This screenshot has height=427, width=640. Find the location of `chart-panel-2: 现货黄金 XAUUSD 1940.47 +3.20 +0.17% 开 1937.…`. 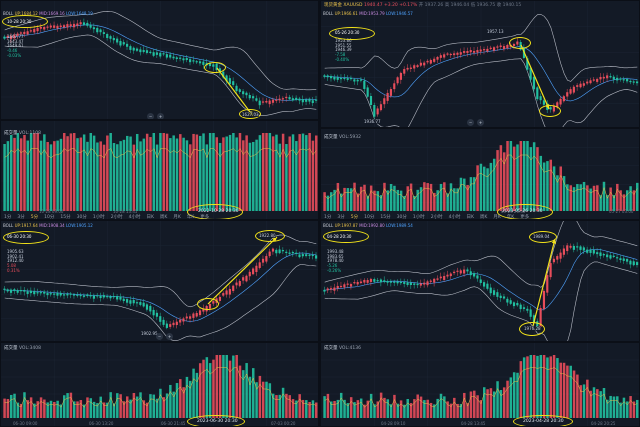

chart-panel-2: 现货黄金 XAUUSD 1940.47 +3.20 +0.17% 开 1937.… is located at coordinates (480, 64).